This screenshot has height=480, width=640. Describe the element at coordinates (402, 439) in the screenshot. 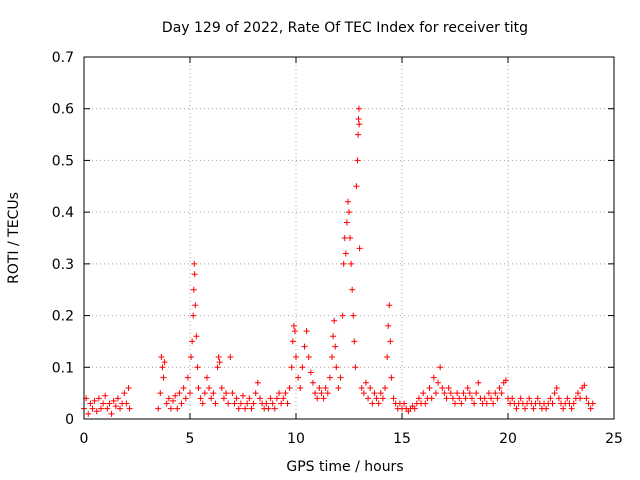

I see `x-tick-label: 15` at that location.